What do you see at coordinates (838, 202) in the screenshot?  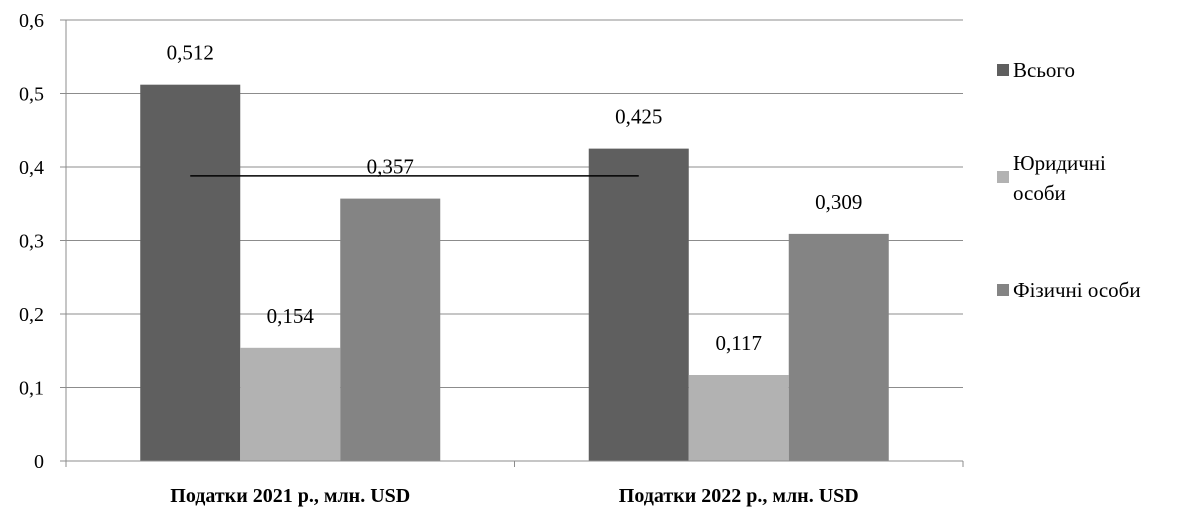 I see `data-label: 0,309` at bounding box center [838, 202].